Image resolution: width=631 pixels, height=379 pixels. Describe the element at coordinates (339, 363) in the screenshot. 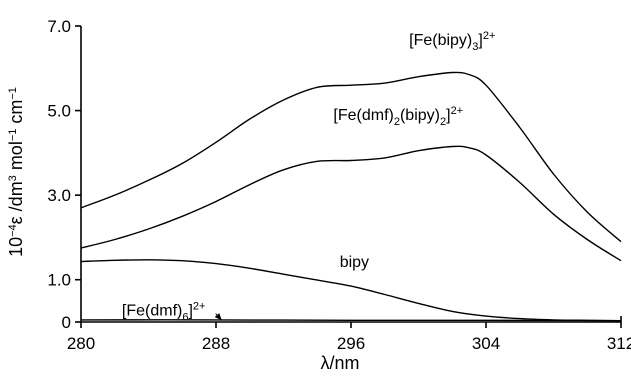

I see `x-axis-title: λ/nm` at that location.